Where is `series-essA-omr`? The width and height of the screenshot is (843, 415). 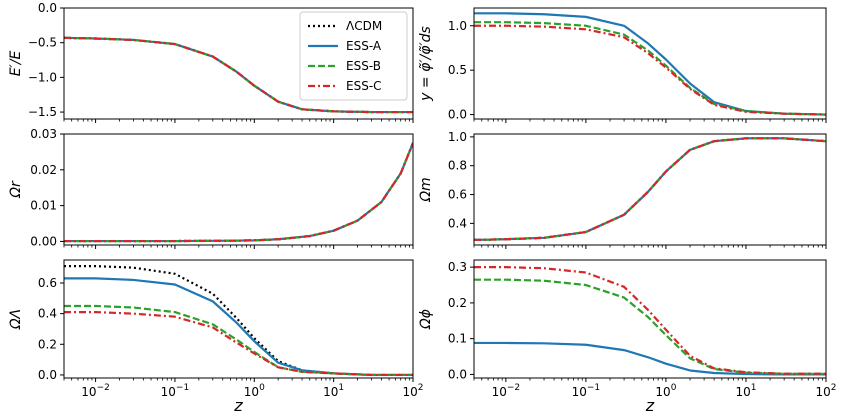 series-essA-omr is located at coordinates (238, 192).